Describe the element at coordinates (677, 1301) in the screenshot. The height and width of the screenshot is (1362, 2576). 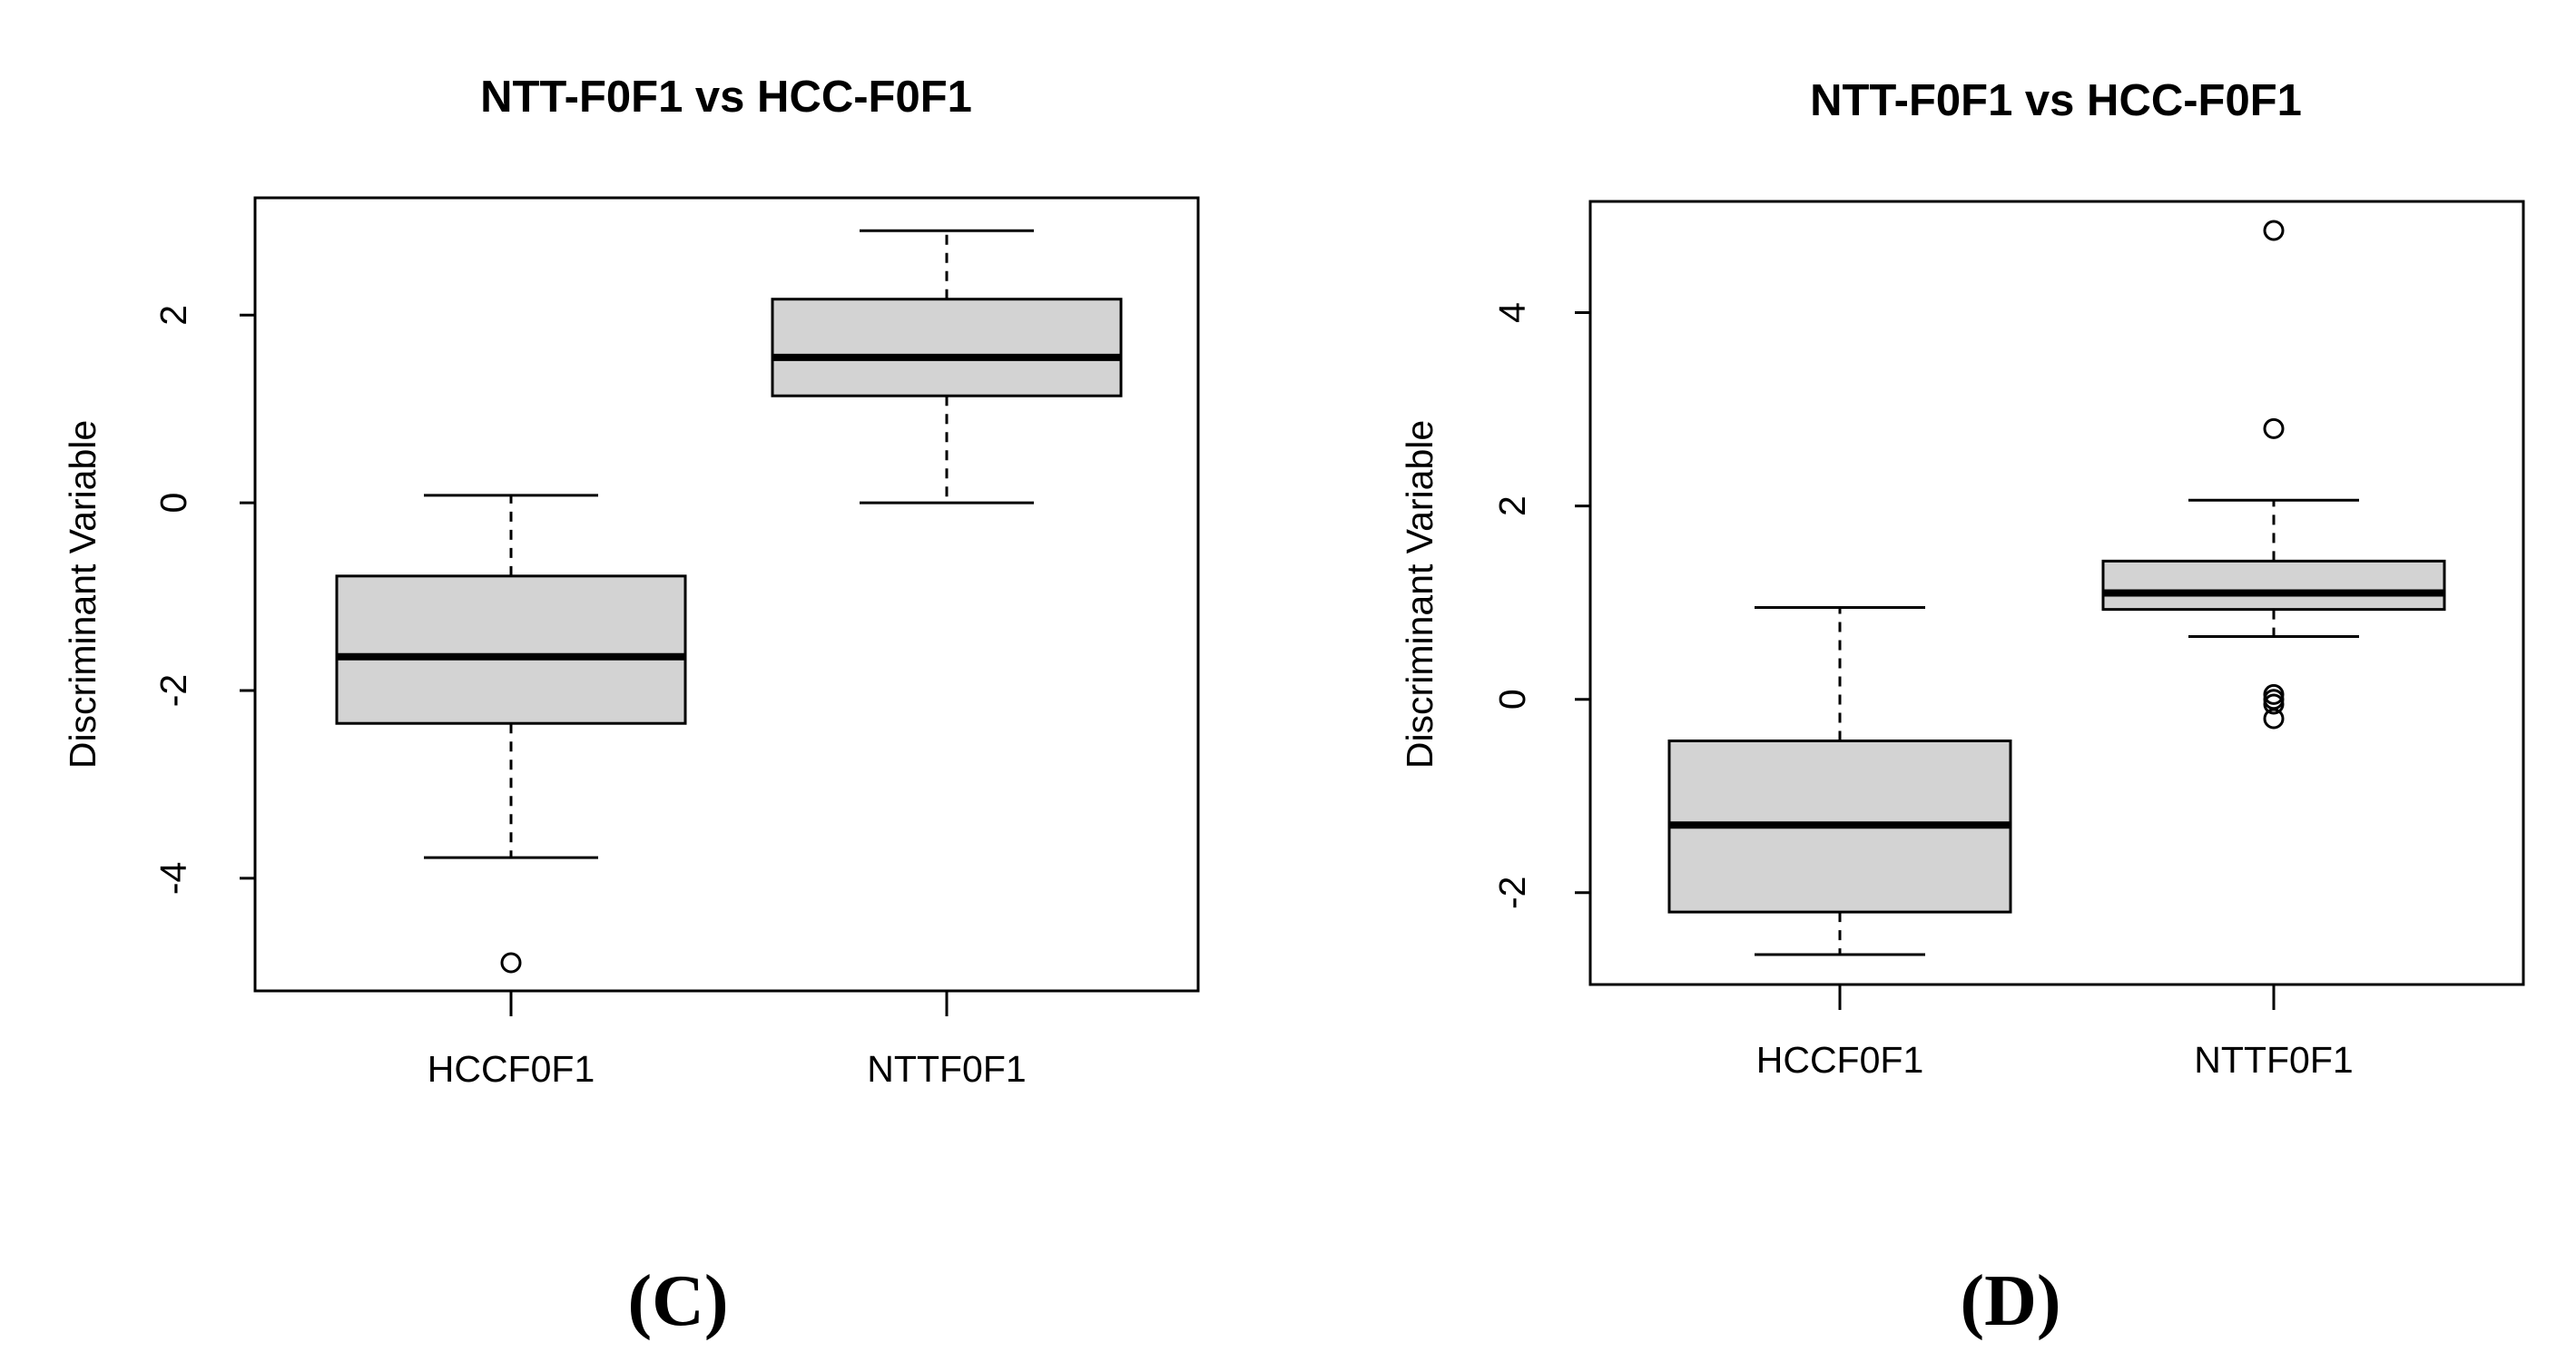
I see `panel-label: (C)` at that location.